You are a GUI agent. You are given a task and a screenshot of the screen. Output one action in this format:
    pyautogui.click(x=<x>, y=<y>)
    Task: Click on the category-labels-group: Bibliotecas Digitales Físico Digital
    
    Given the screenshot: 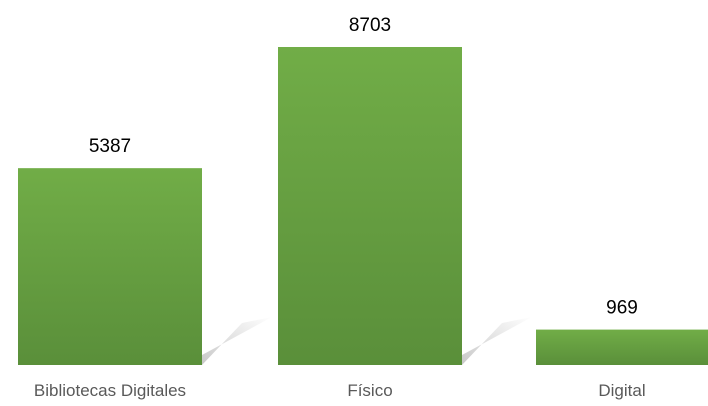 What is the action you would take?
    pyautogui.click(x=340, y=390)
    